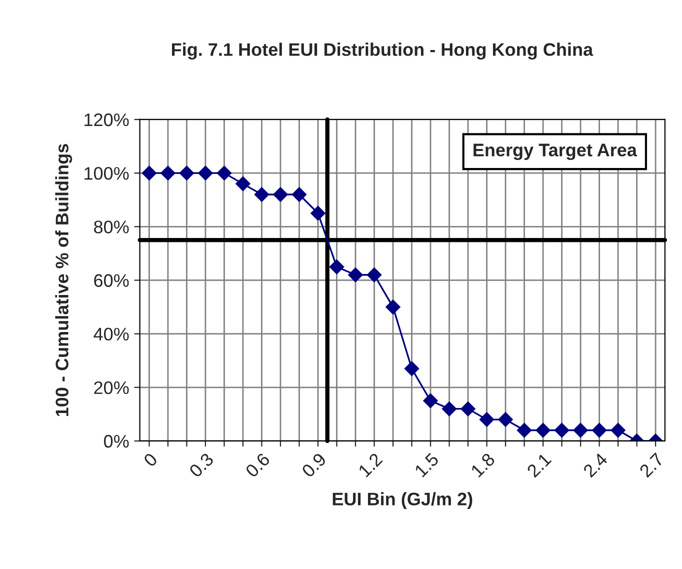 The width and height of the screenshot is (682, 569). What do you see at coordinates (383, 51) in the screenshot?
I see `chart-title: Fig. 7.1 Hotel EUI Distribution - Hong Kong China` at bounding box center [383, 51].